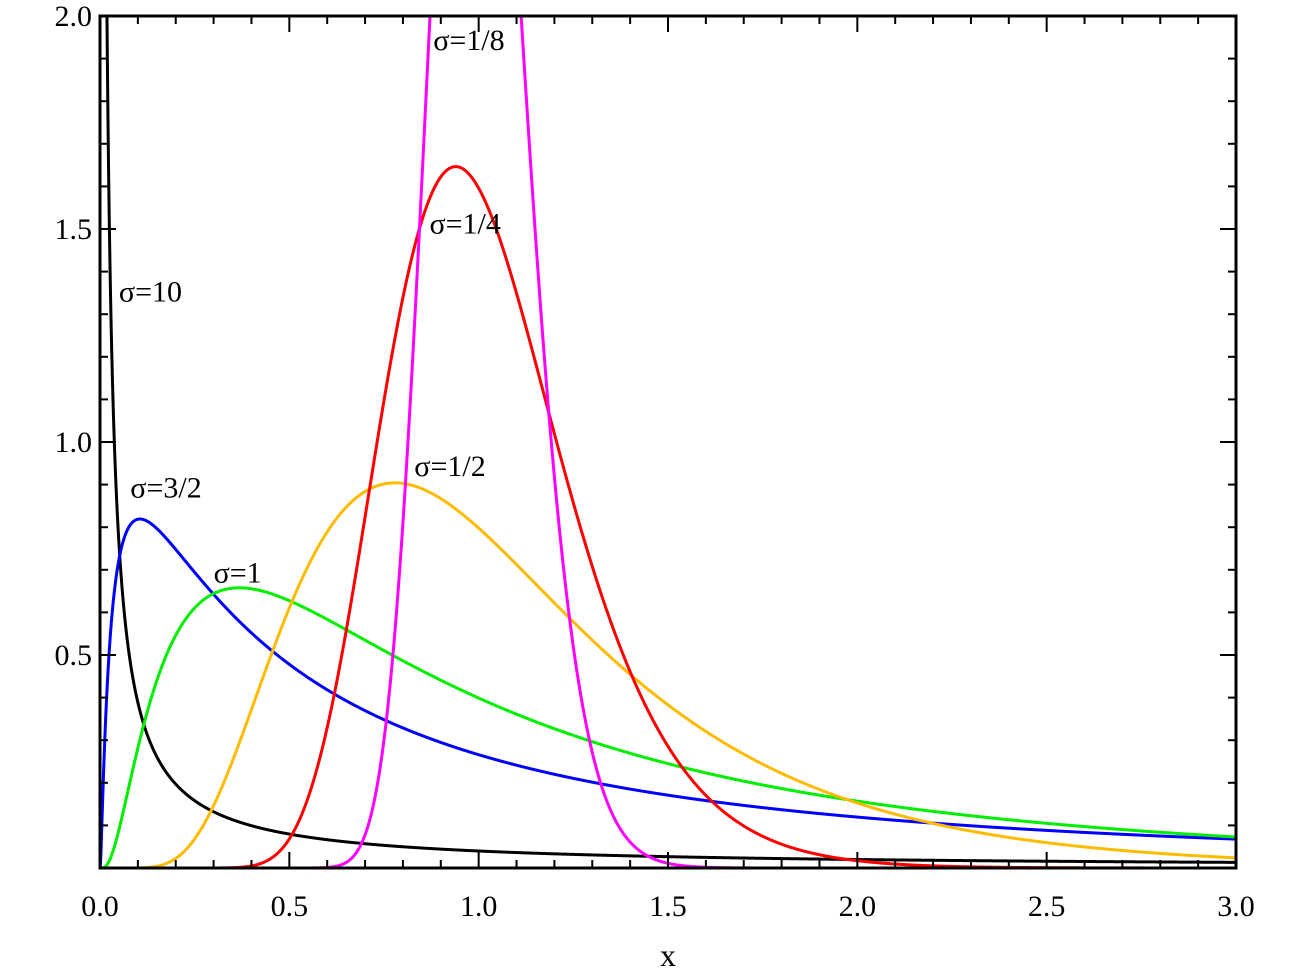  What do you see at coordinates (668, 955) in the screenshot?
I see `x-axis-title: x` at bounding box center [668, 955].